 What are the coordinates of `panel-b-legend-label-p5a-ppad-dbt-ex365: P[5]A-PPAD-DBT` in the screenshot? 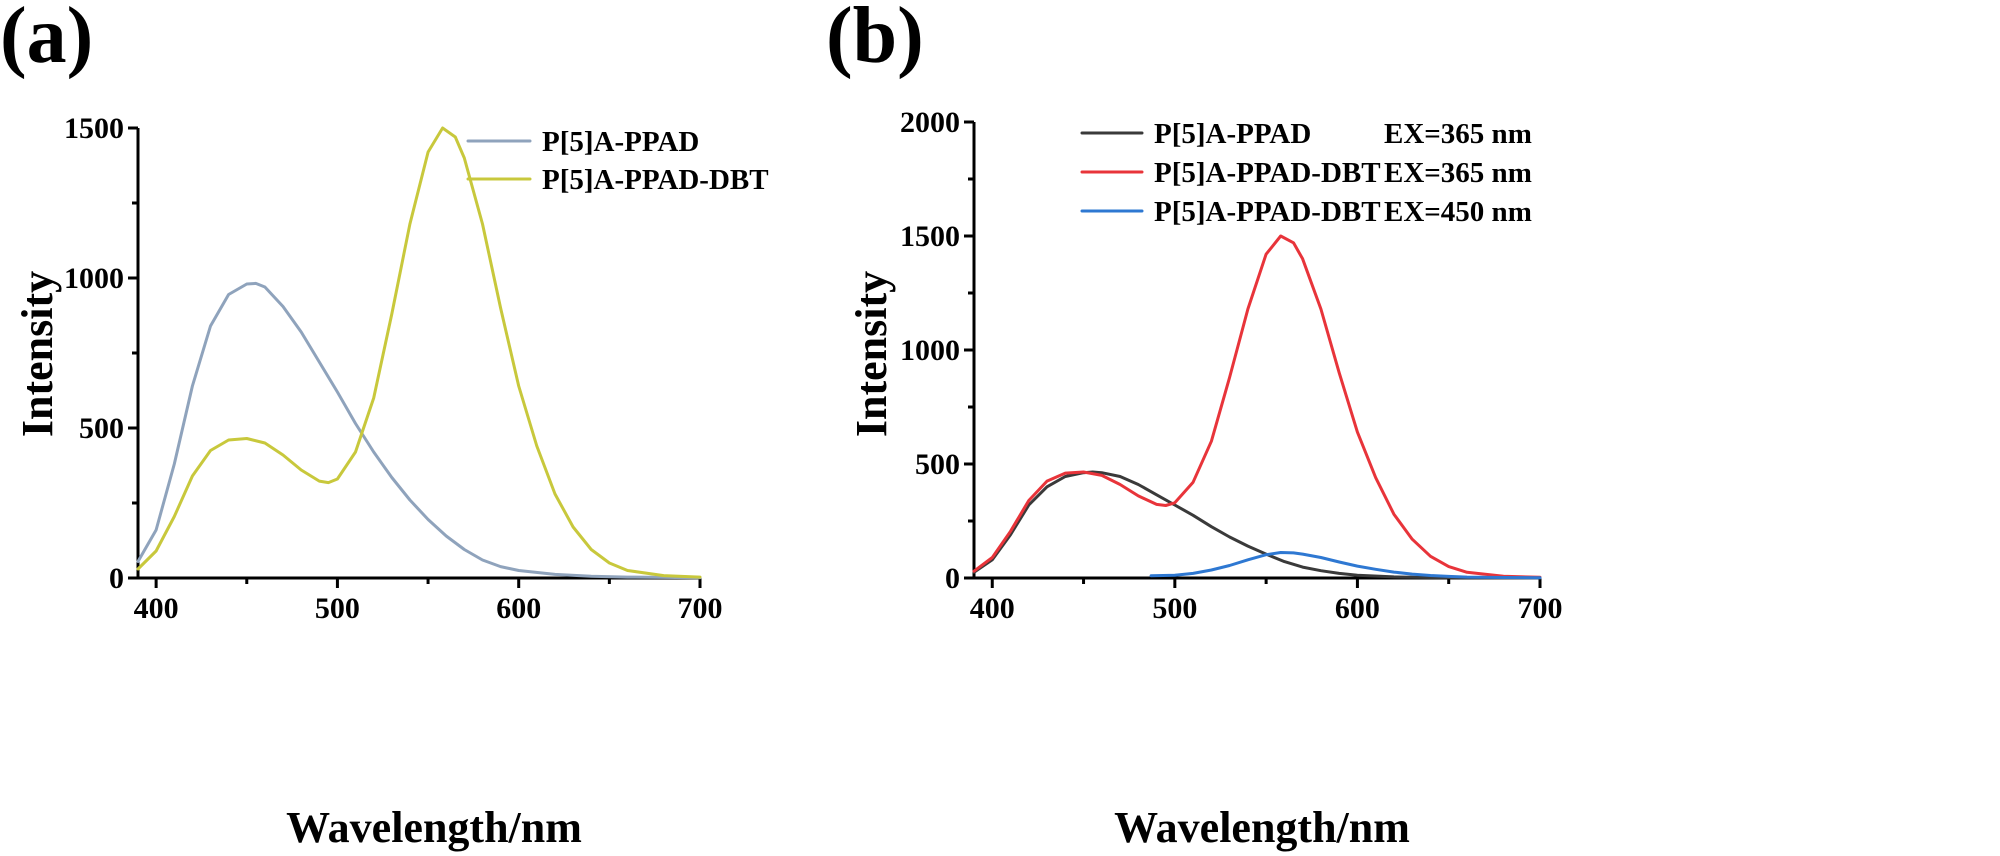 It's located at (1267, 173).